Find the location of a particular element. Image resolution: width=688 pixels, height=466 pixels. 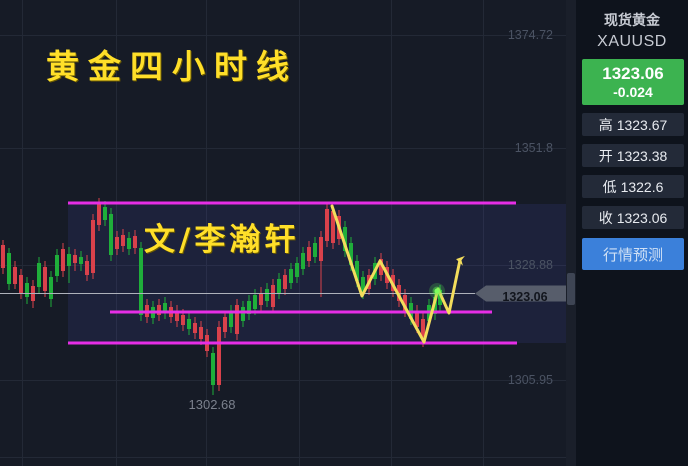

instrument-name: 现货黄金 is located at coordinates (632, 20).